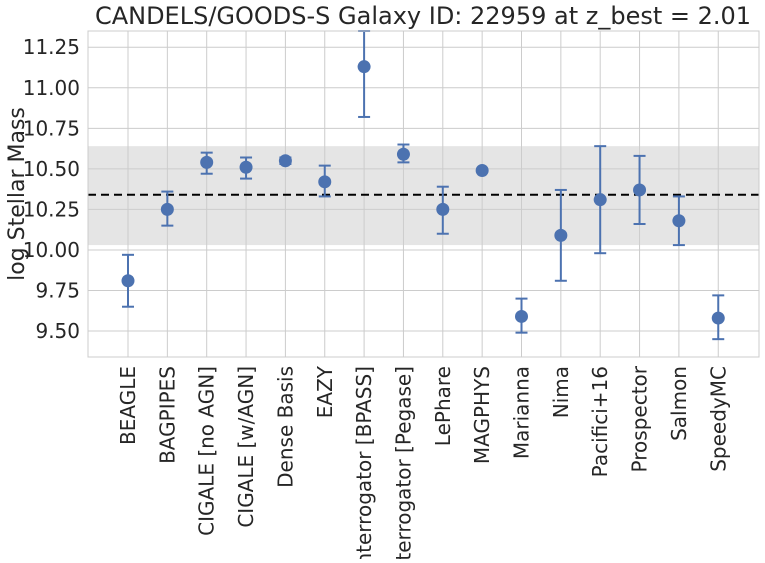 The width and height of the screenshot is (765, 563). I want to click on x-tick-label: LePhare, so click(443, 406).